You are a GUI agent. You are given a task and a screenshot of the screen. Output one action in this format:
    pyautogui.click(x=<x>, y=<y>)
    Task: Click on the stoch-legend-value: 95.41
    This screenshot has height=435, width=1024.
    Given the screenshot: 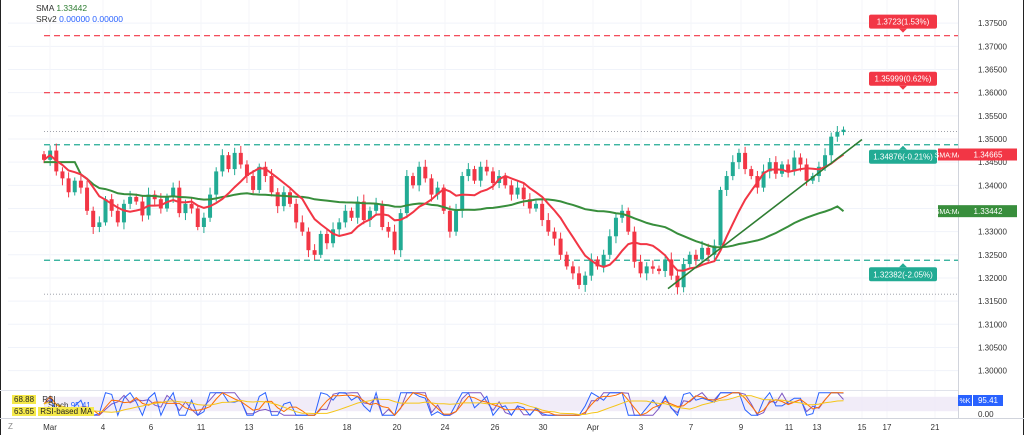 What is the action you would take?
    pyautogui.click(x=80, y=405)
    